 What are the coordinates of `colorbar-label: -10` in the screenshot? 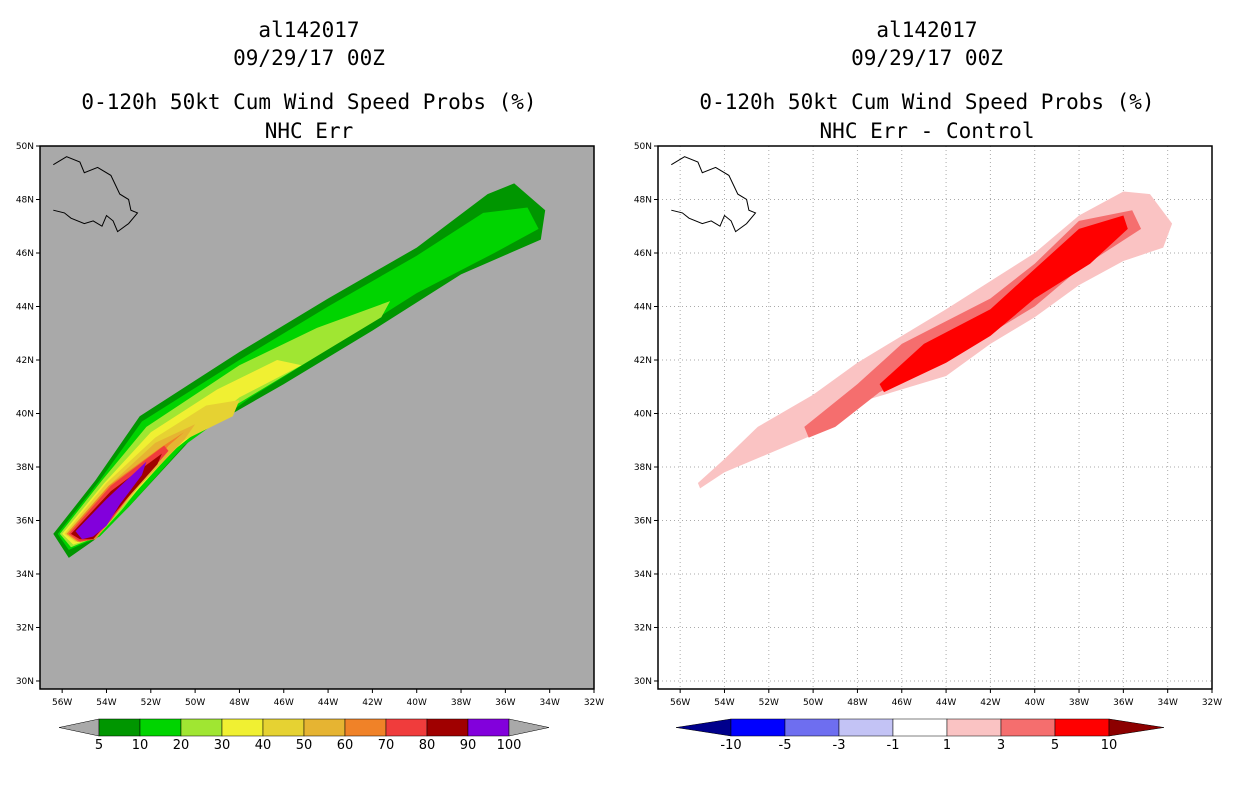 It's located at (730, 745).